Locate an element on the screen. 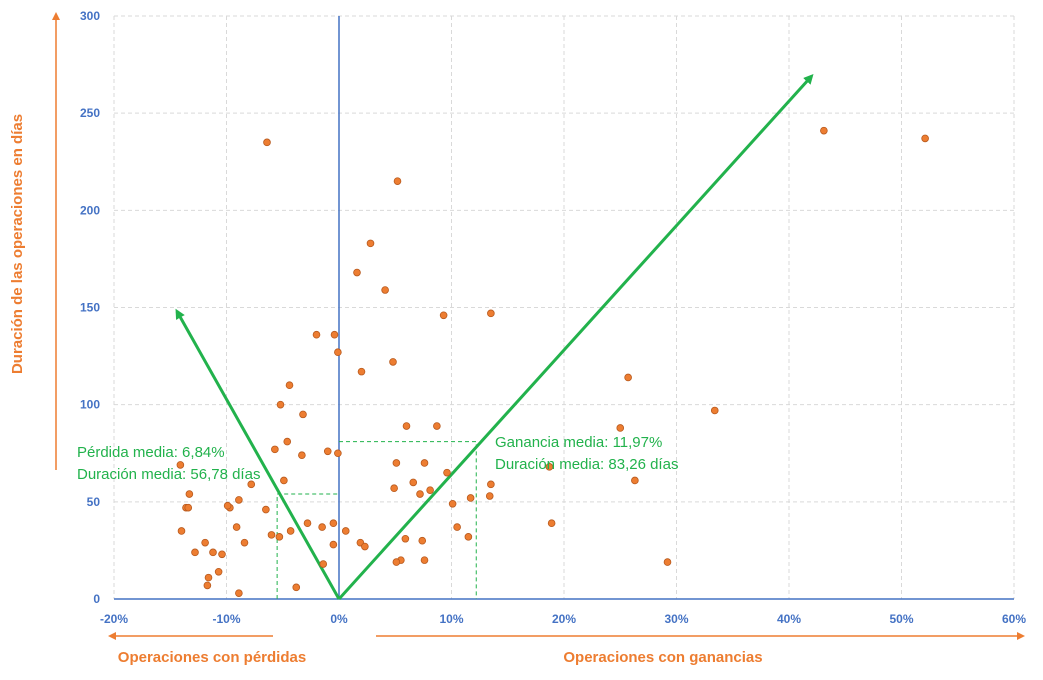  y-tick-label: 100 is located at coordinates (90, 405).